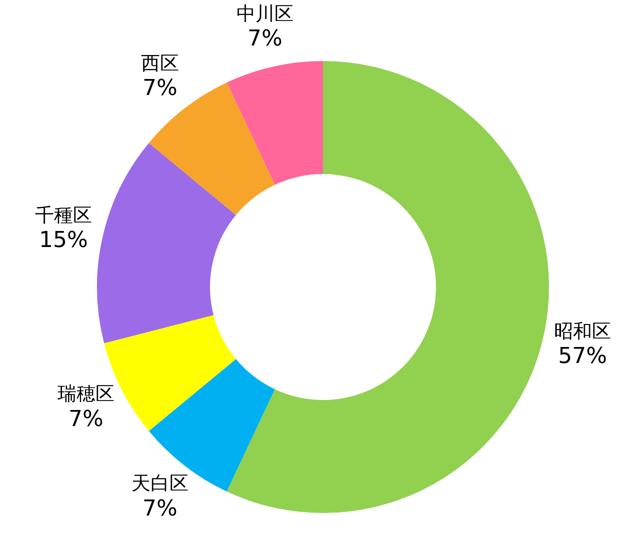 This screenshot has height=555, width=640. I want to click on slice-label: 中川区, so click(265, 13).